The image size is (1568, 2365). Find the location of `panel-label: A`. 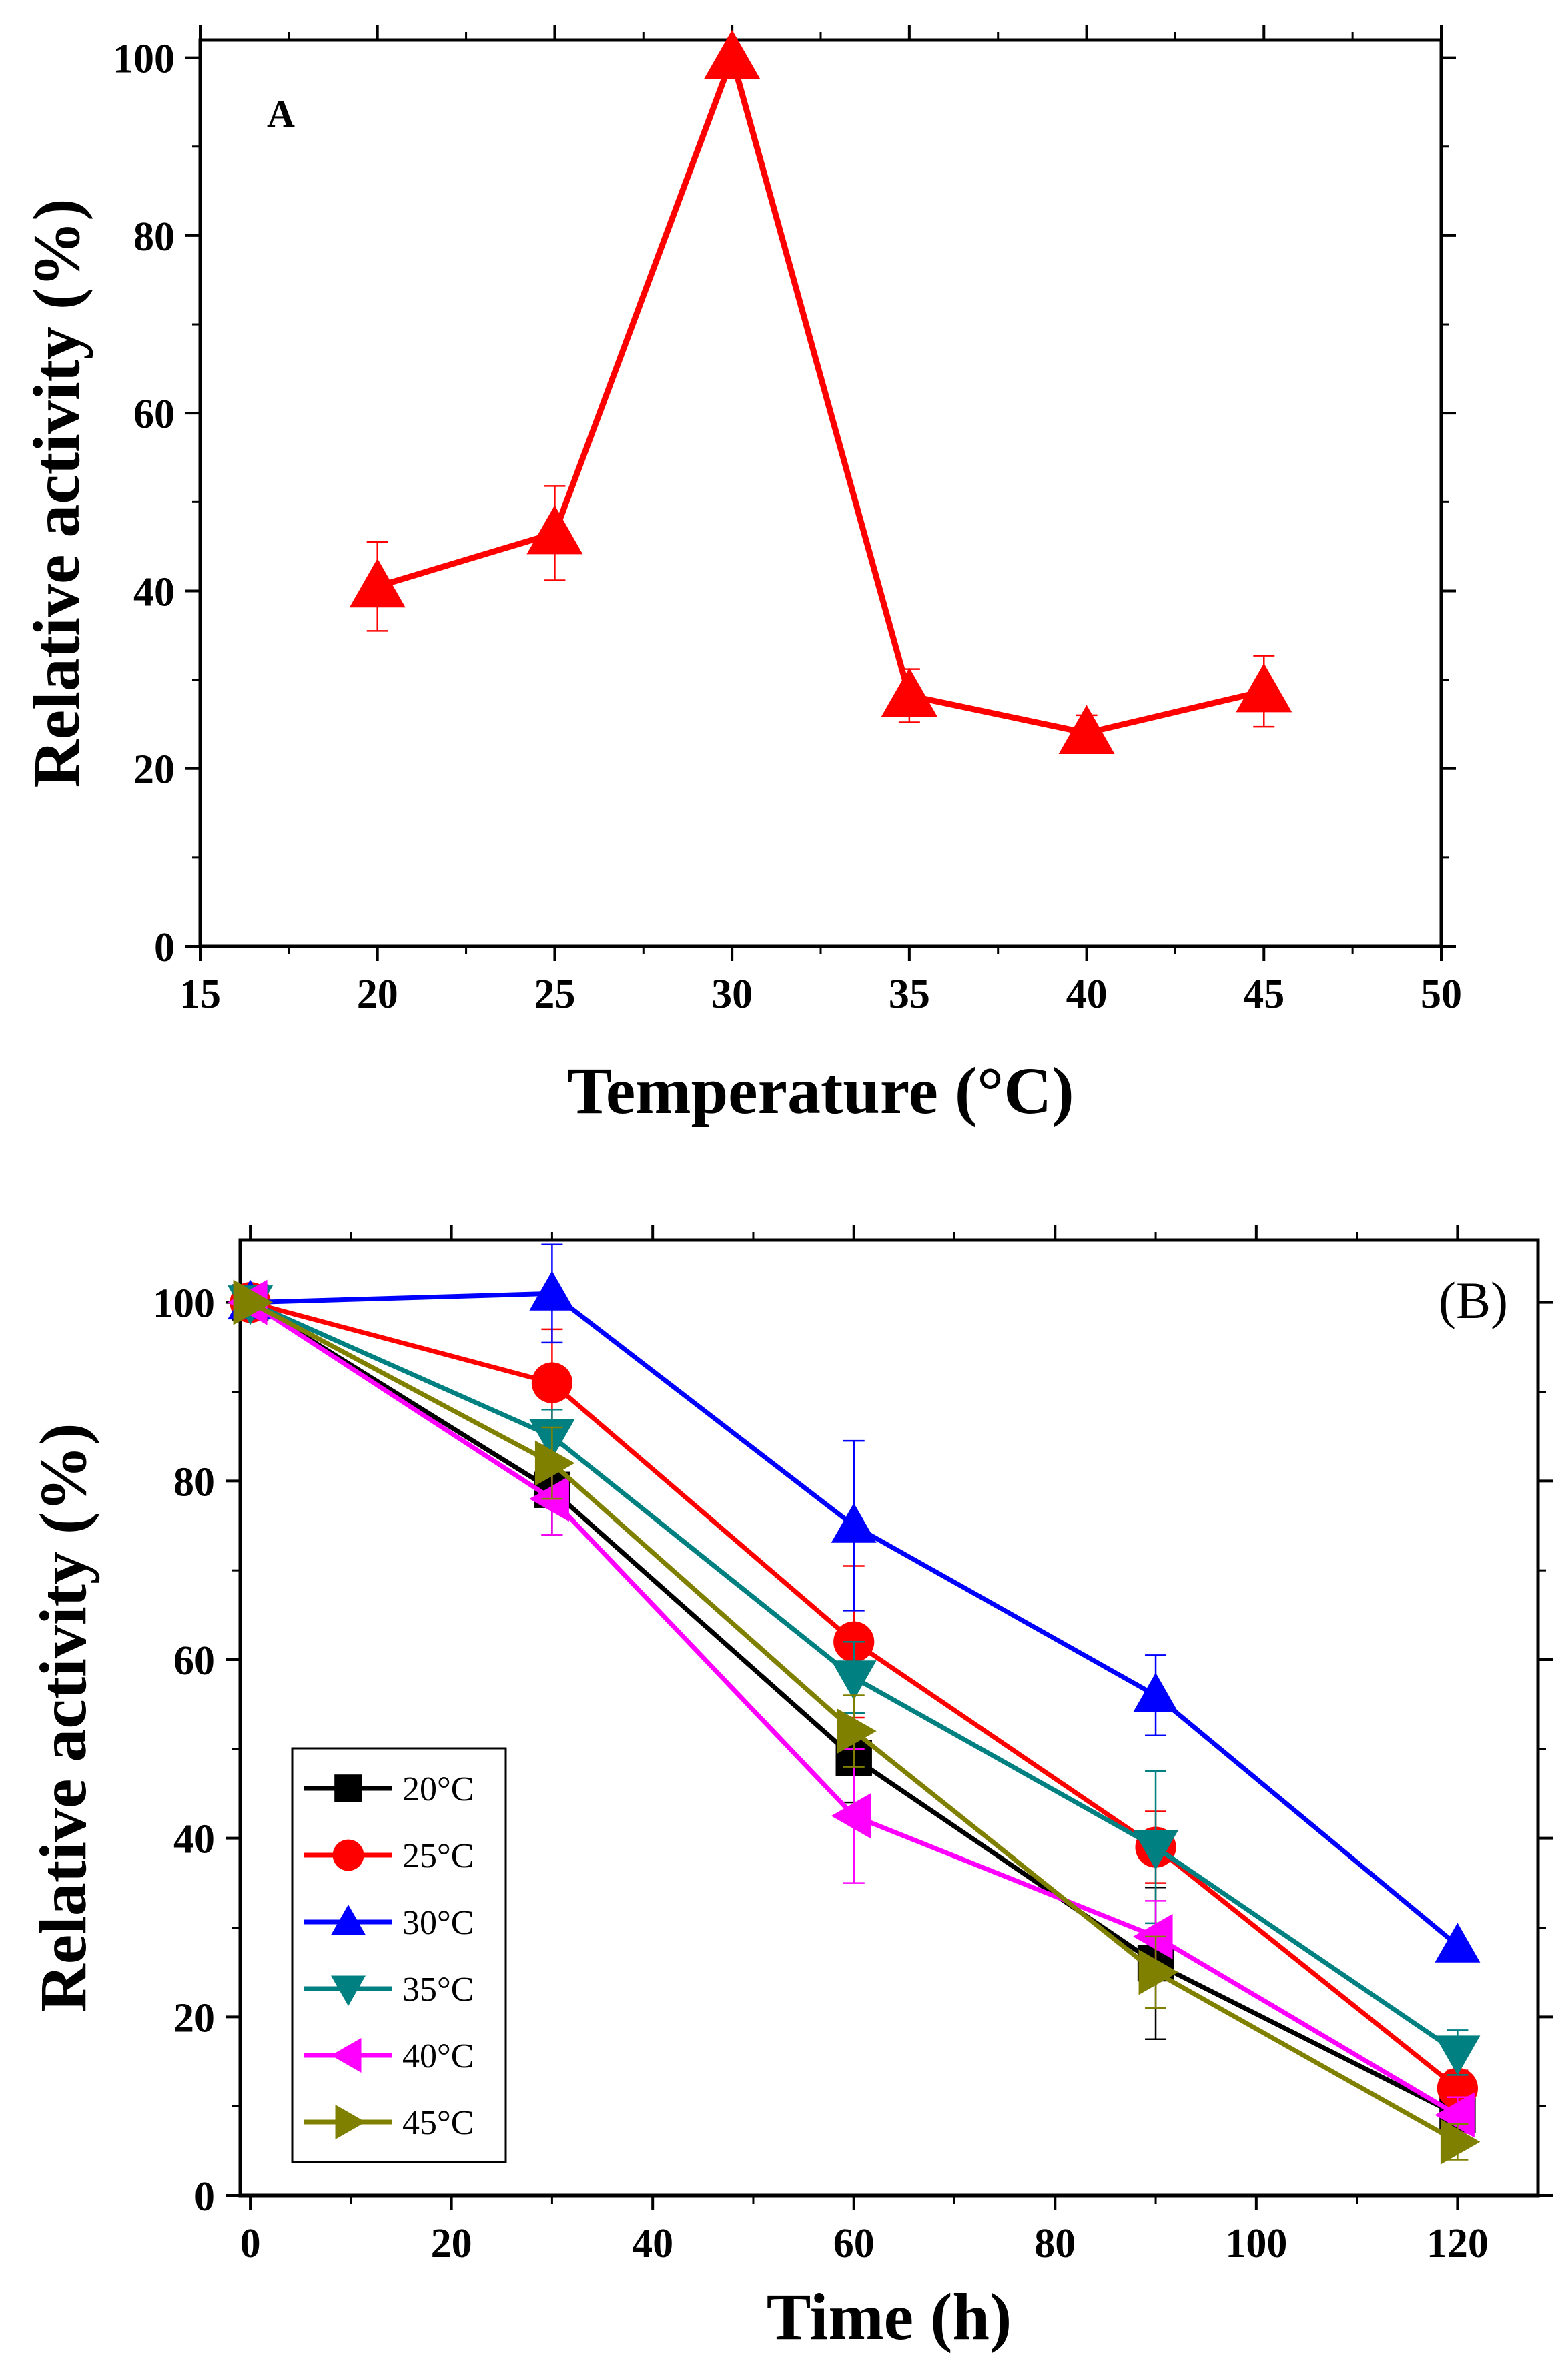

panel-label: A is located at coordinates (281, 113).